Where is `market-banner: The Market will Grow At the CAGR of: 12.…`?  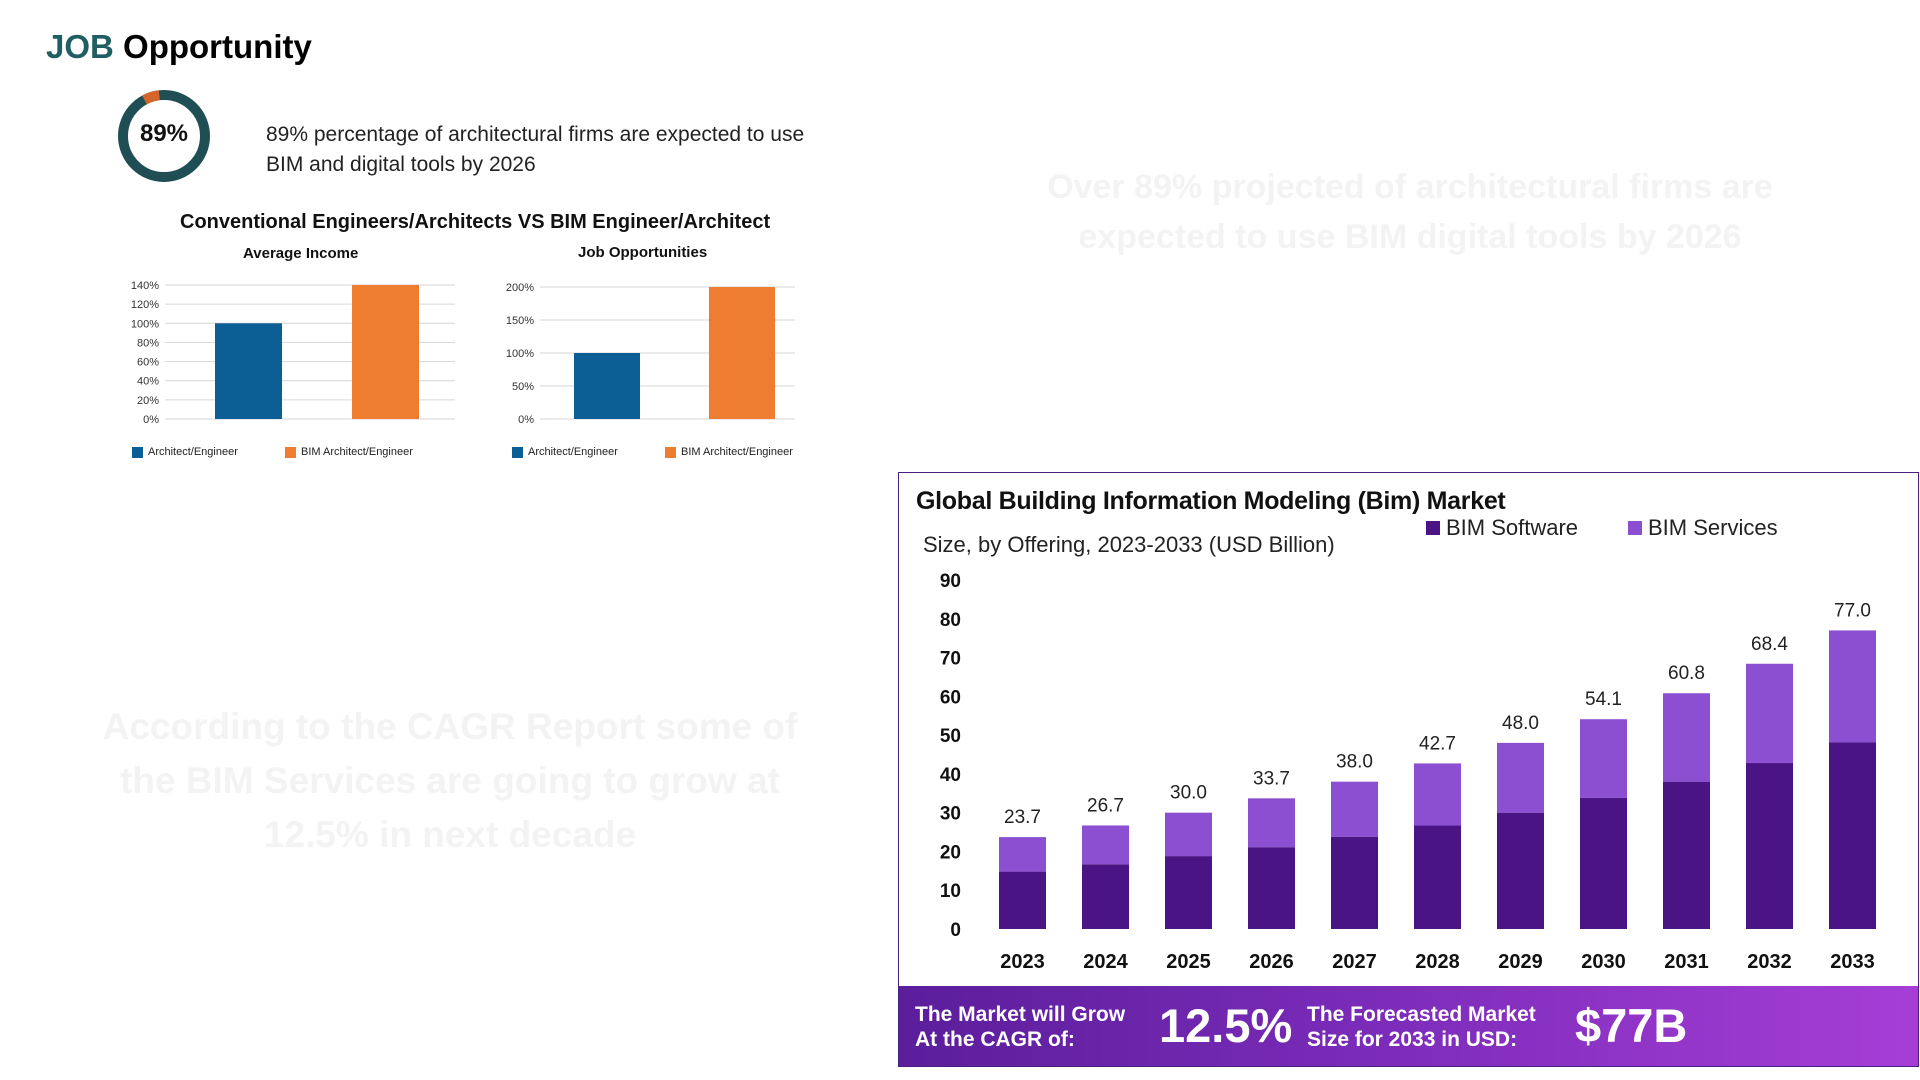 market-banner: The Market will Grow At the CAGR of: 12.… is located at coordinates (1408, 1026).